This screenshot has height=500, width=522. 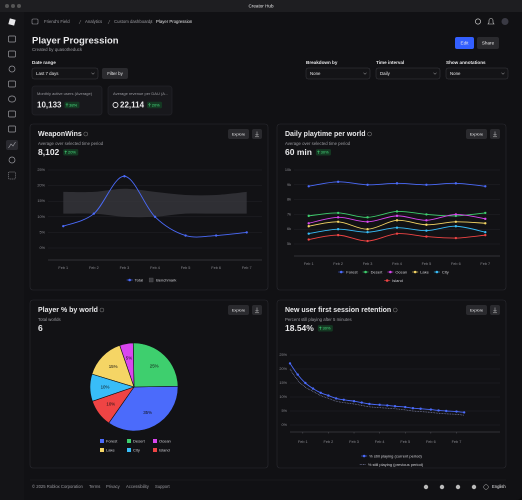 What do you see at coordinates (67, 105) in the screenshot?
I see `up-arrow` at bounding box center [67, 105].